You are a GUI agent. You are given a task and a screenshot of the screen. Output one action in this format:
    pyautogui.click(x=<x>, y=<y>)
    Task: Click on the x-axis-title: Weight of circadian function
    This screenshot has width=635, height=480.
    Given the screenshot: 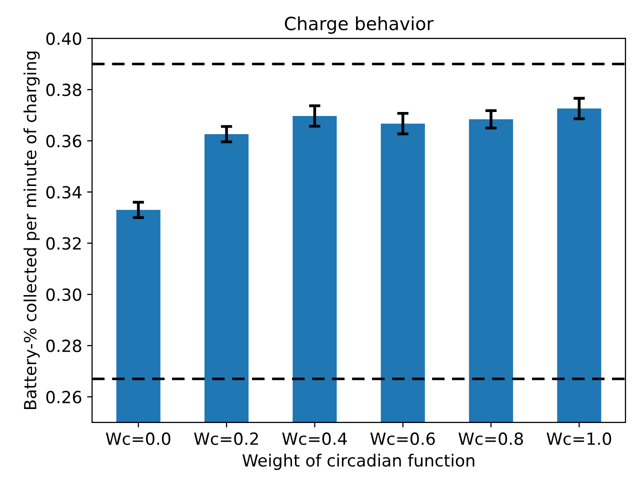 What is the action you would take?
    pyautogui.click(x=358, y=462)
    